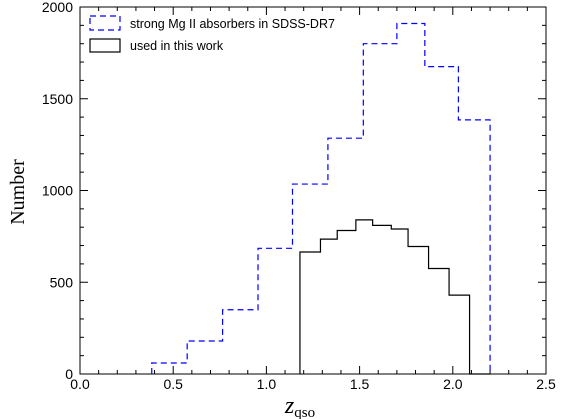  I want to click on legend-swatch-dashed, so click(105, 23).